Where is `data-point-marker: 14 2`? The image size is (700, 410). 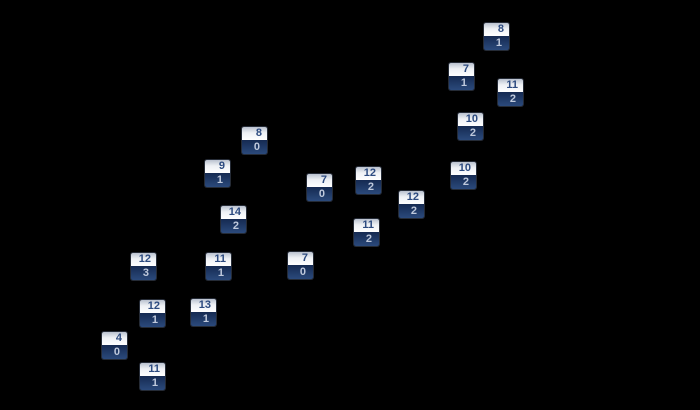 data-point-marker: 14 2 is located at coordinates (233, 219).